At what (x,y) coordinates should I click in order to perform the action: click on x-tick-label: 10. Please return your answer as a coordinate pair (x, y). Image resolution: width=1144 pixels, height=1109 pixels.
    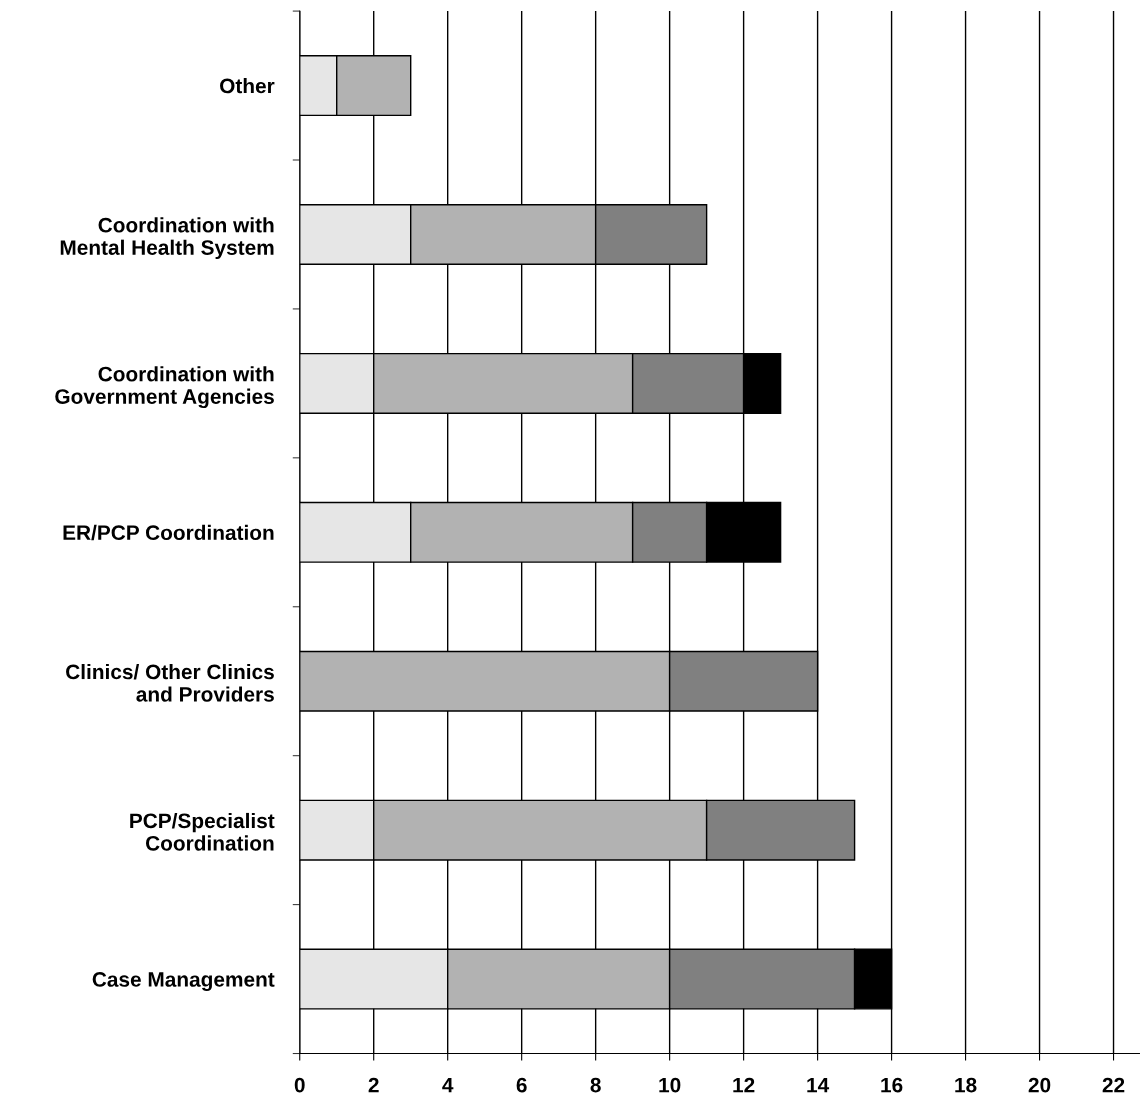
    Looking at the image, I should click on (670, 1085).